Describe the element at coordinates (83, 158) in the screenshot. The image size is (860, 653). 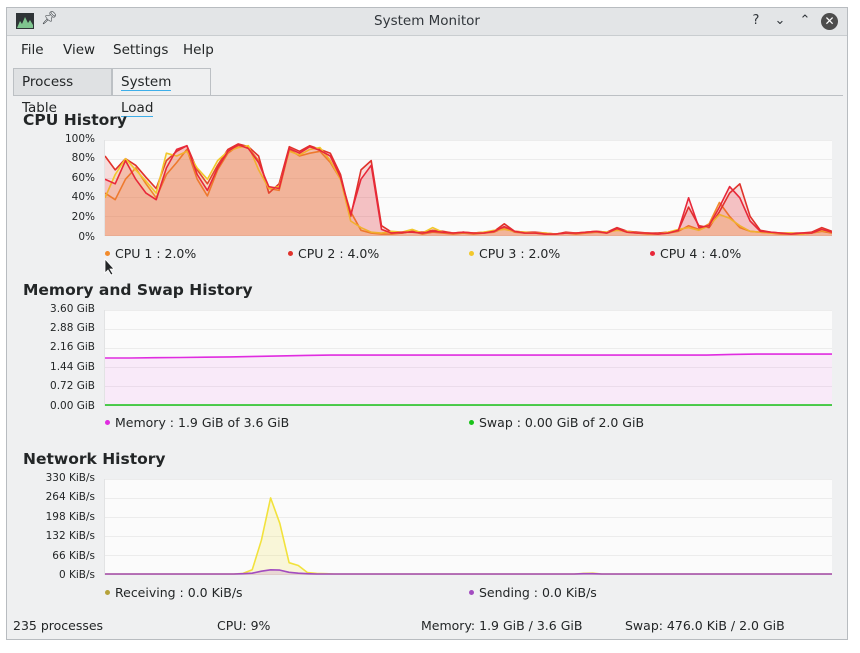
I see `cpu-y-tick: 80%` at that location.